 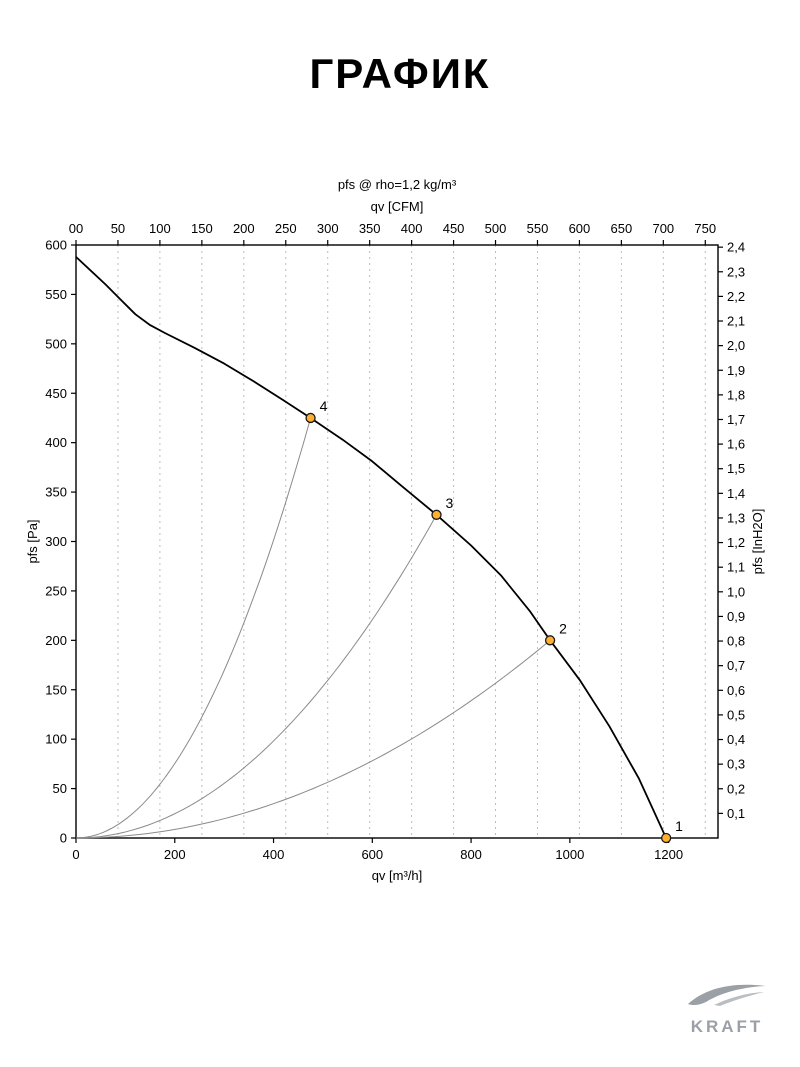 I want to click on svg-text: 0,4, so click(x=736, y=739).